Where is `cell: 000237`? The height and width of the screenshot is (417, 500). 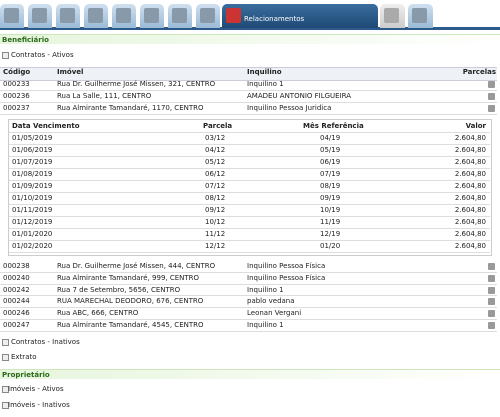 cell: 000237 is located at coordinates (16, 108).